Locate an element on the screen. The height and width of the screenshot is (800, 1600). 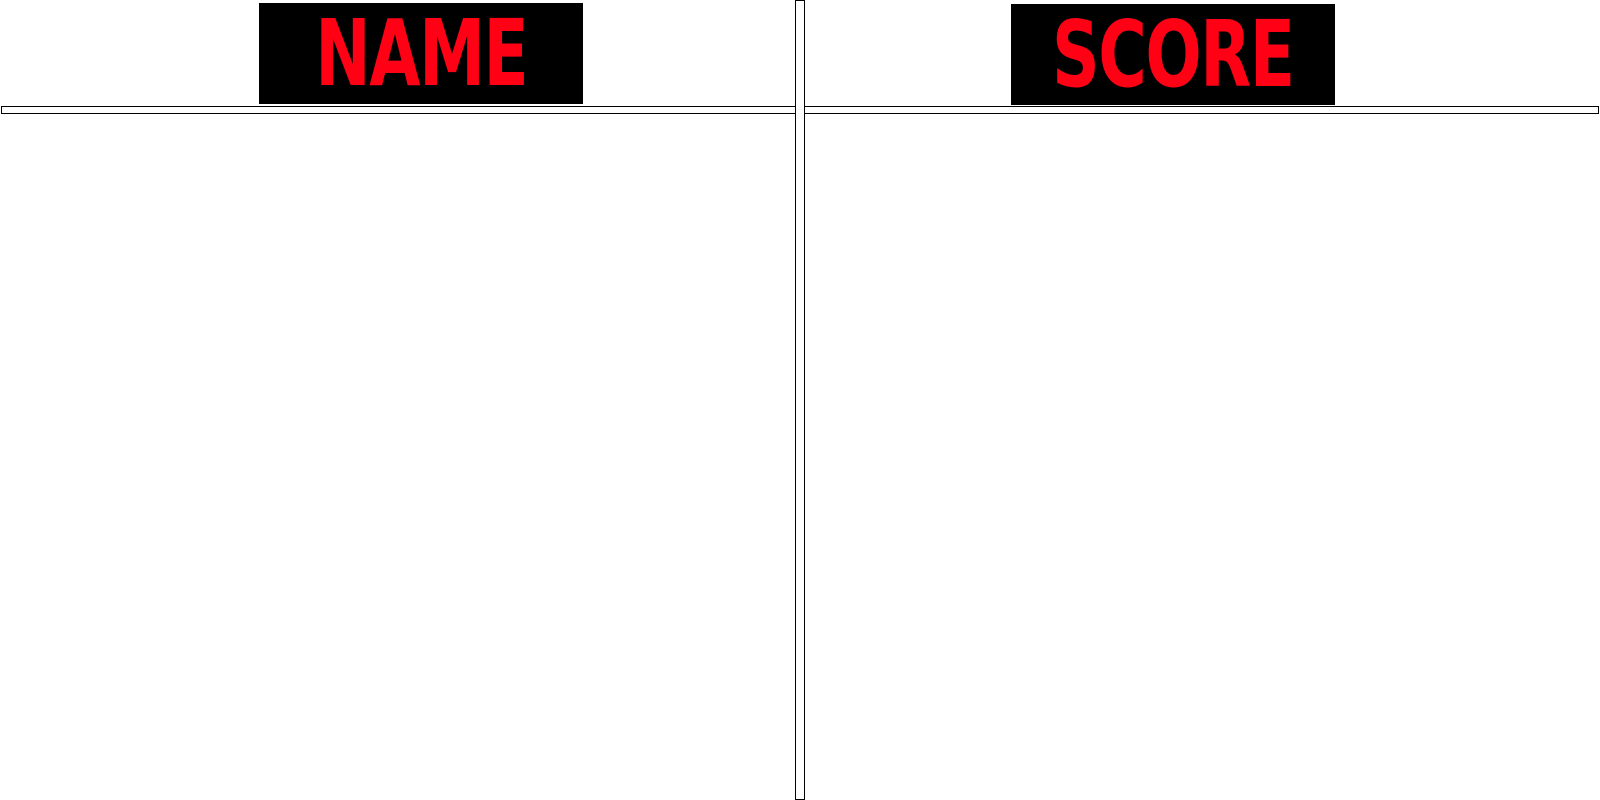
score-header: SCORE is located at coordinates (1173, 54).